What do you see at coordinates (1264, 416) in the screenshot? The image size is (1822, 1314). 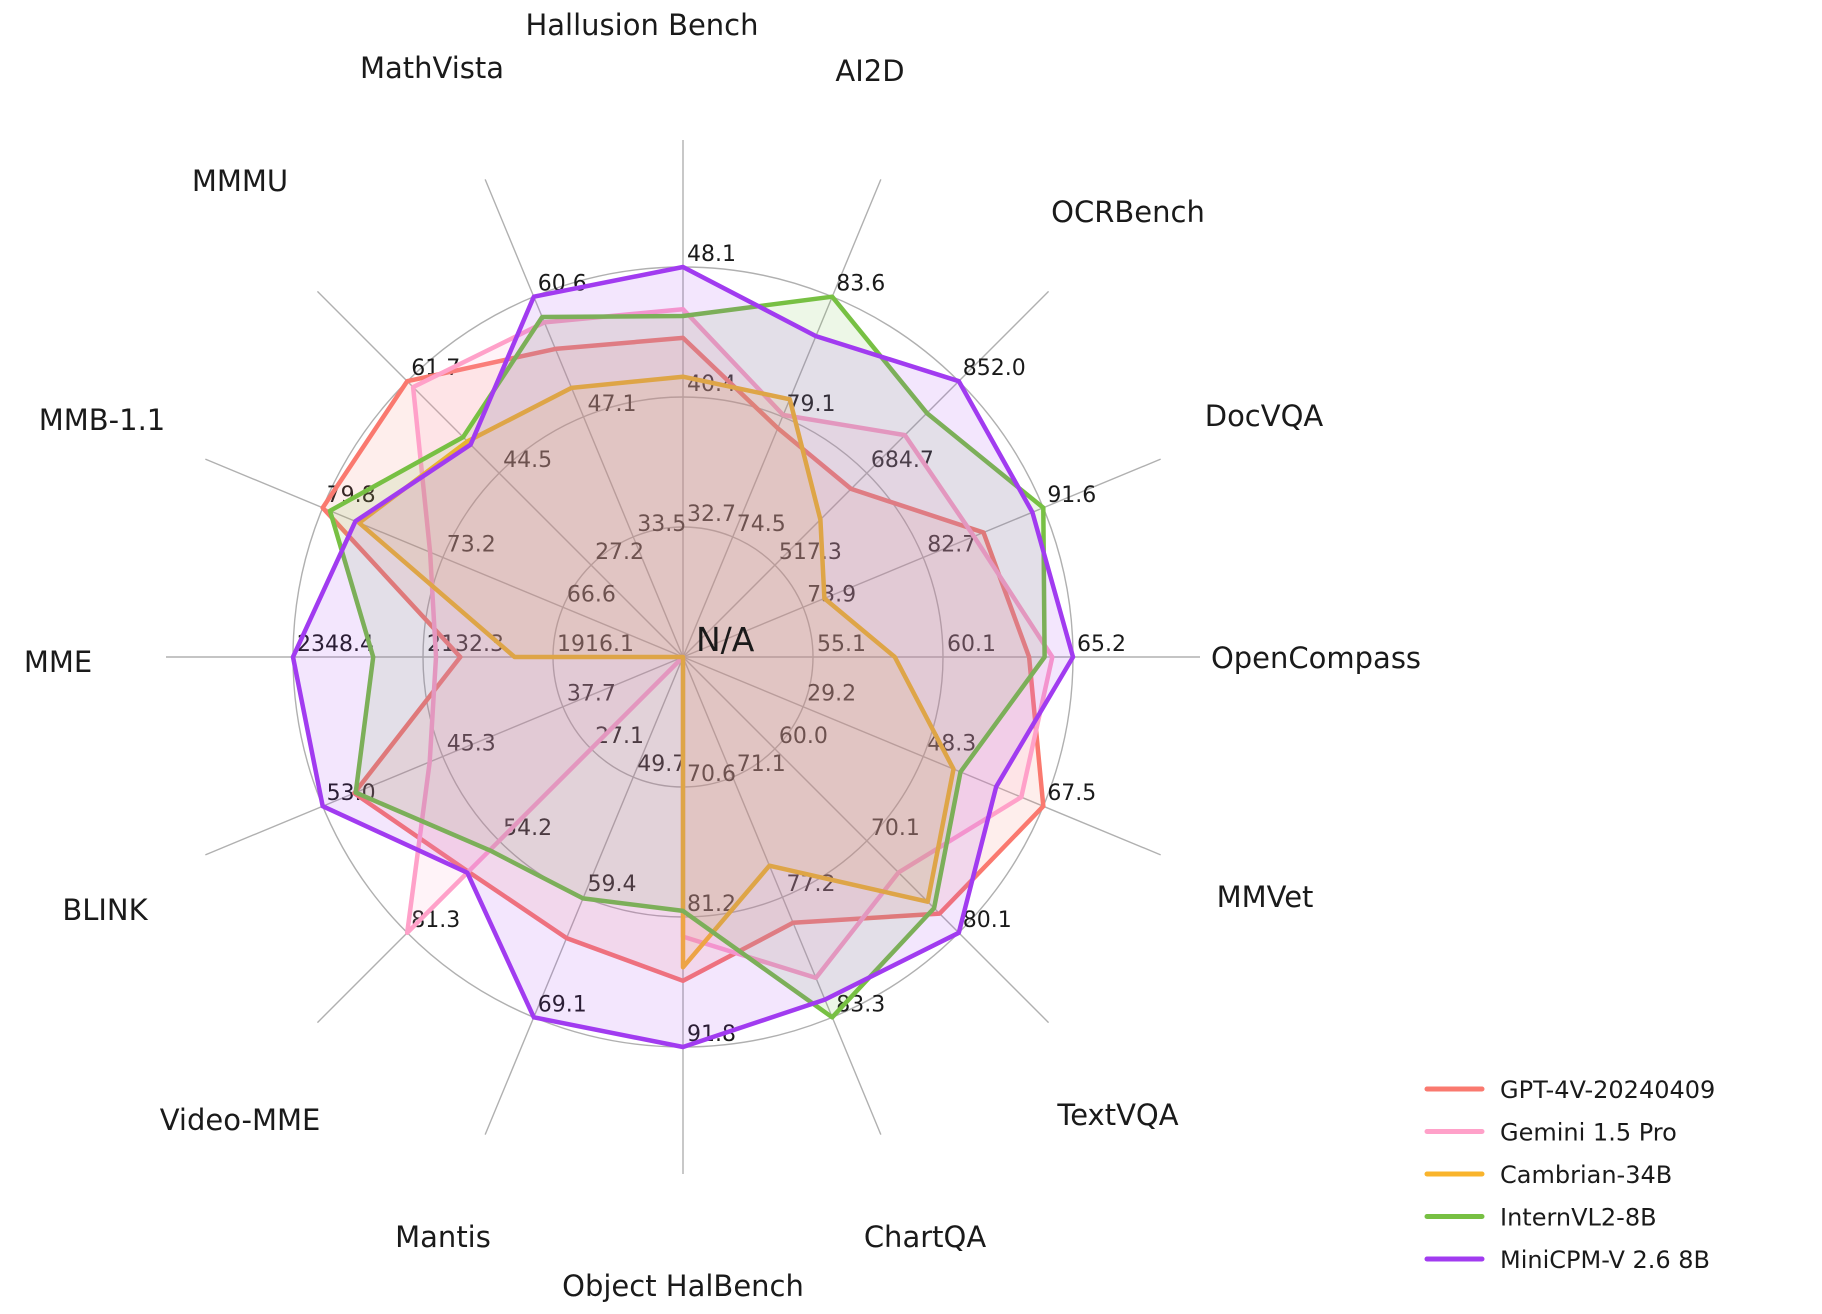 I see `axis-label-docvqa: DocVQA` at bounding box center [1264, 416].